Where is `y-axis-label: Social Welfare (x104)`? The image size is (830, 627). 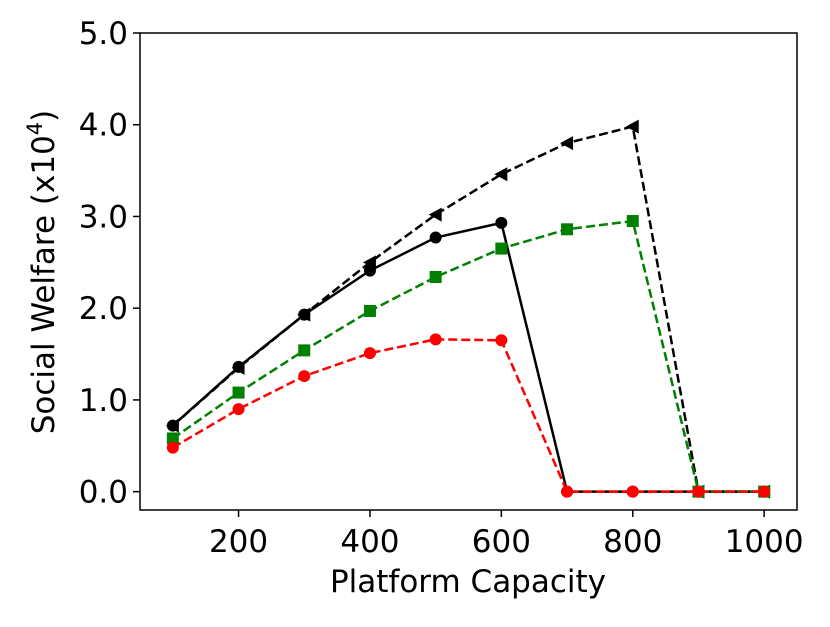 y-axis-label: Social Welfare (x104) is located at coordinates (42, 272).